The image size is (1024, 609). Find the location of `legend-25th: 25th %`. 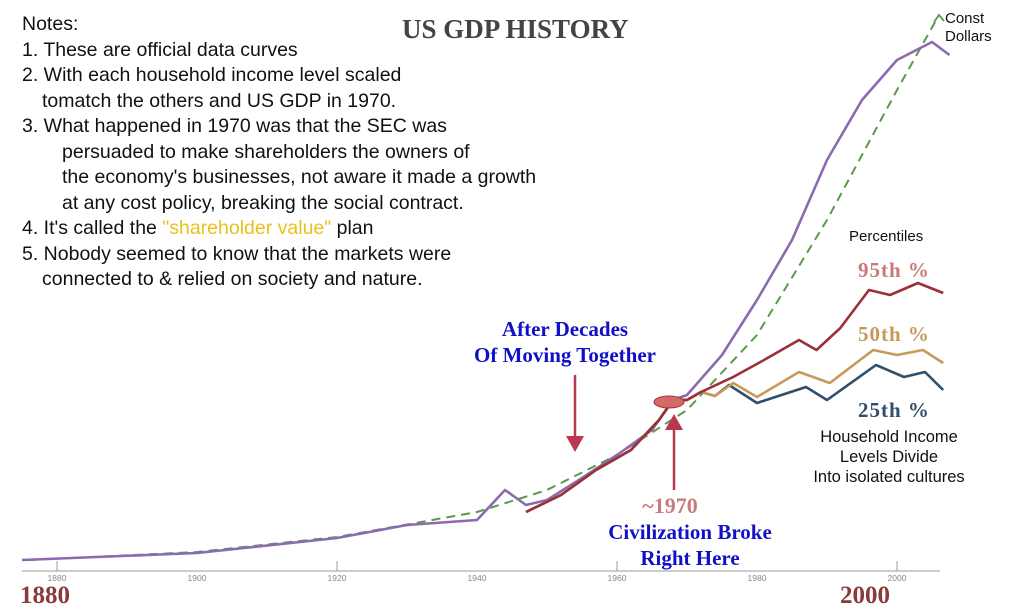

legend-25th: 25th % is located at coordinates (894, 410).